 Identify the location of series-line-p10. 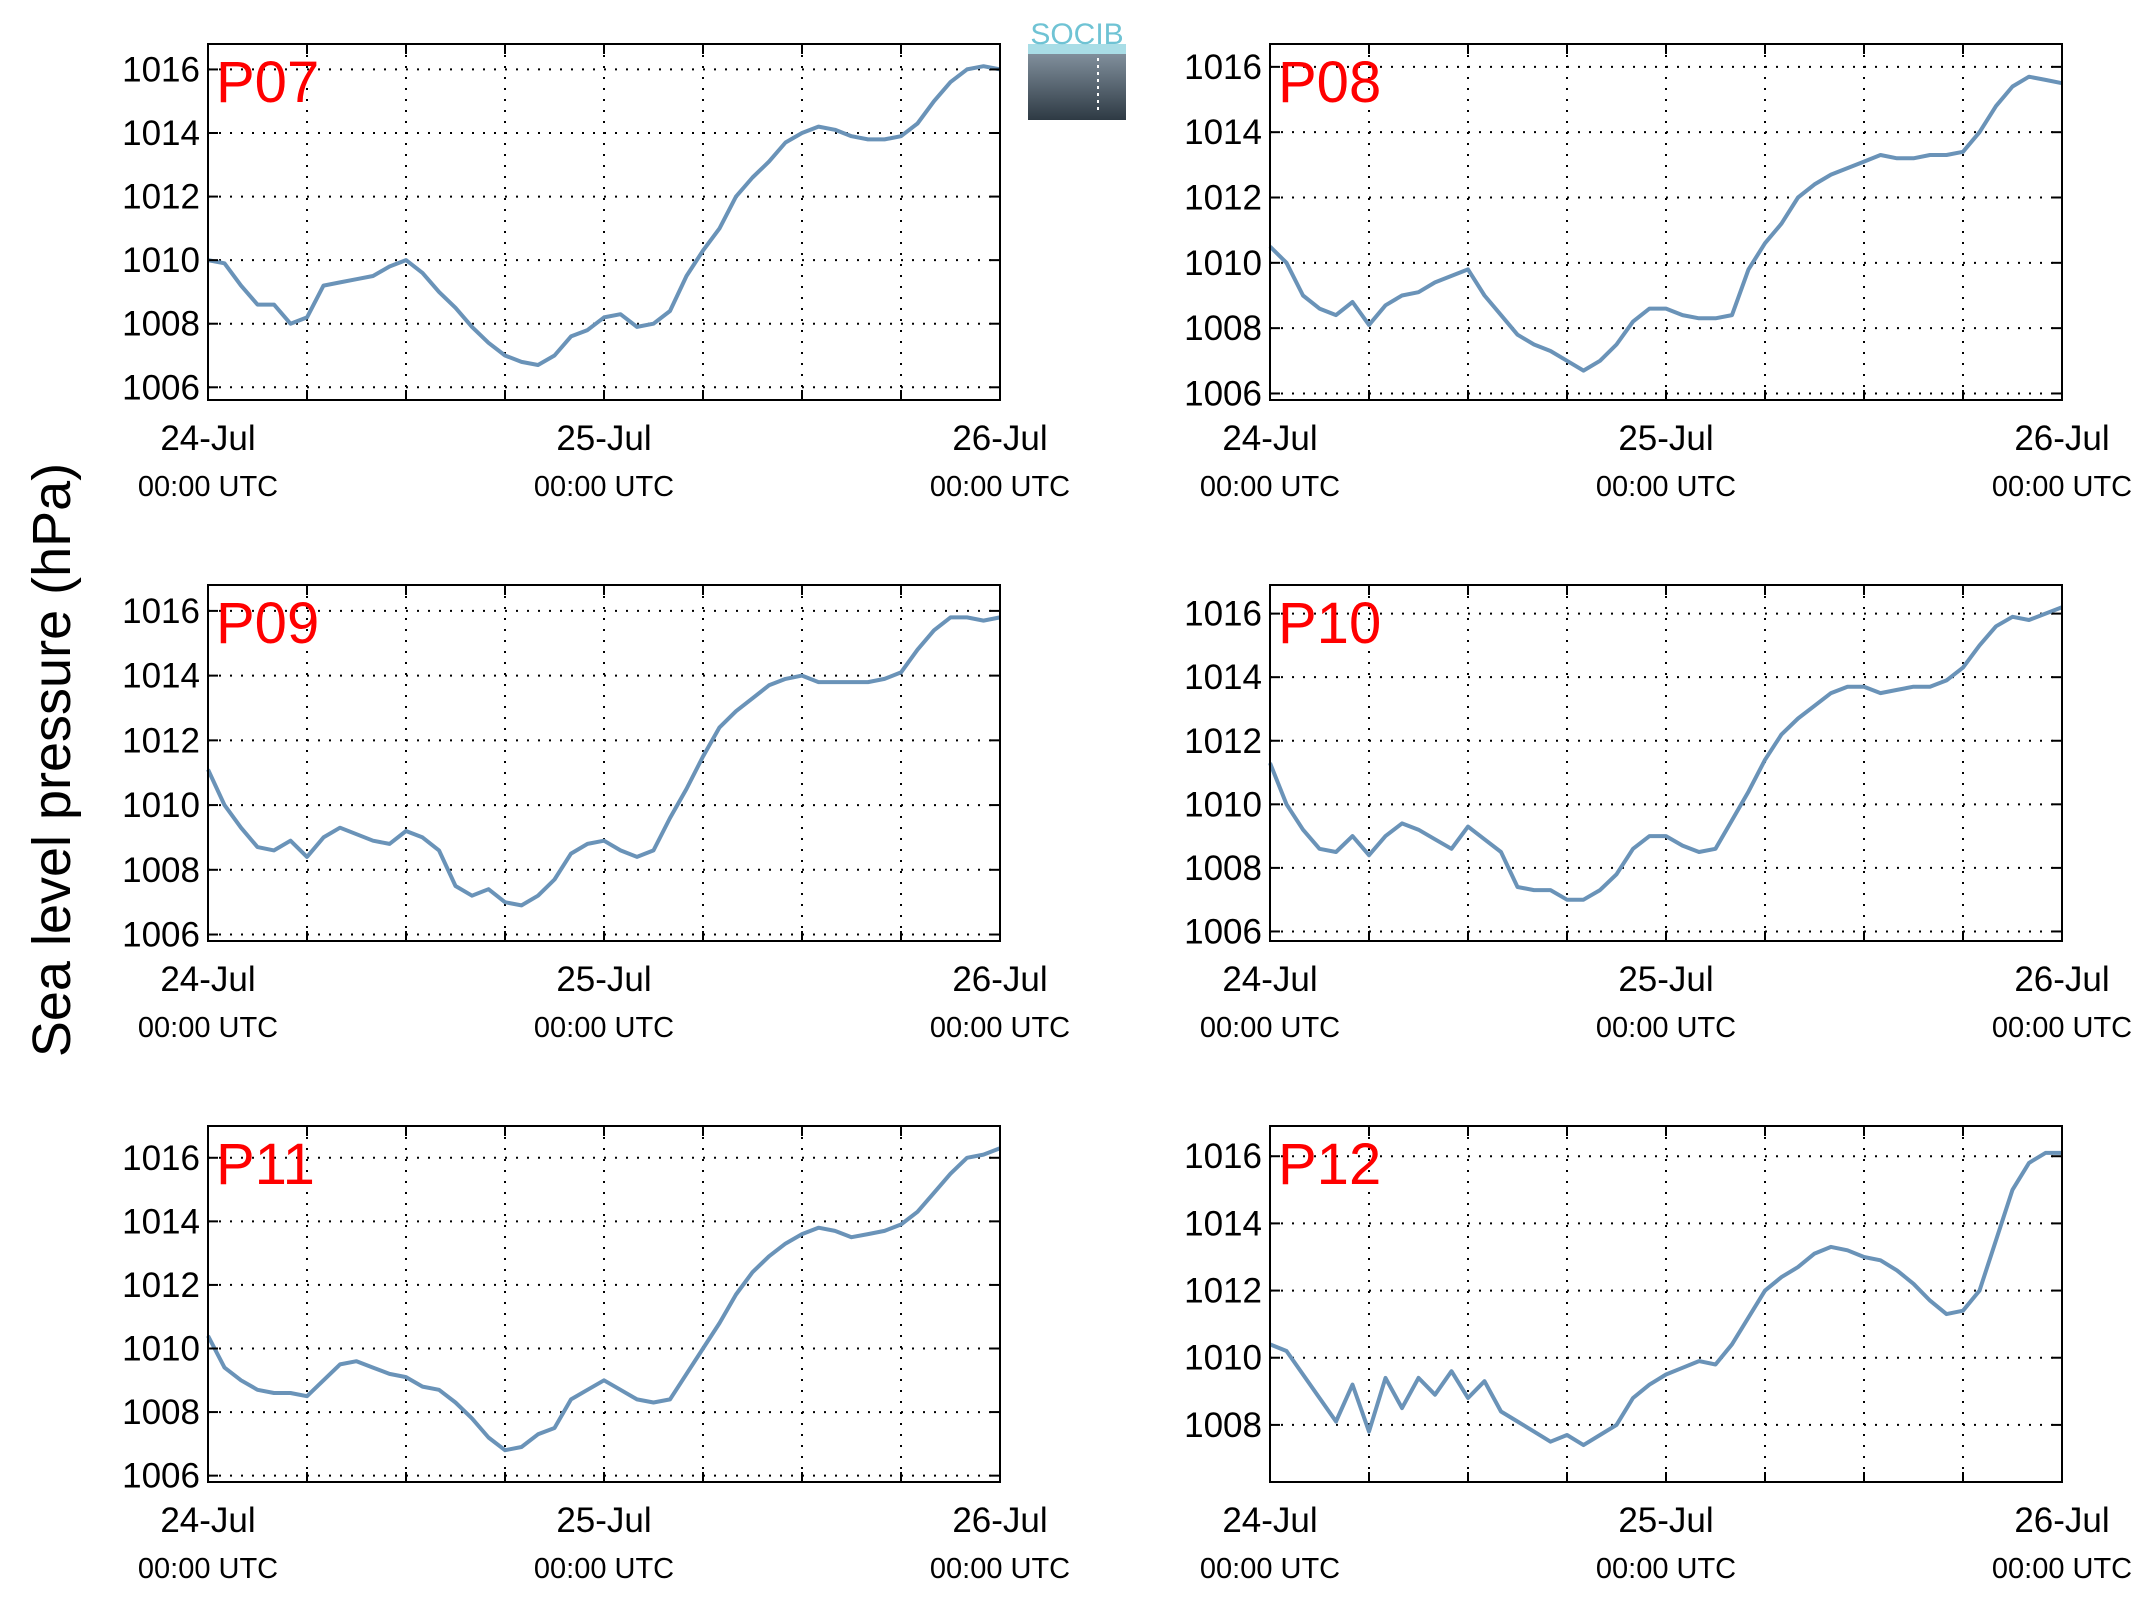
(1665, 753).